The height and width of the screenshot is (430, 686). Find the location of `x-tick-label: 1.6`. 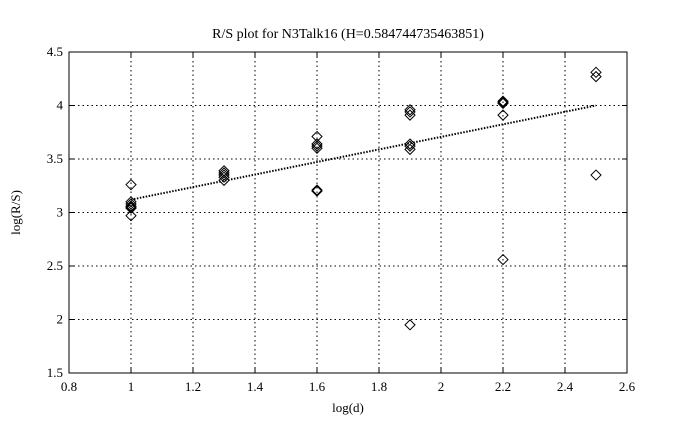

x-tick-label: 1.6 is located at coordinates (317, 386).